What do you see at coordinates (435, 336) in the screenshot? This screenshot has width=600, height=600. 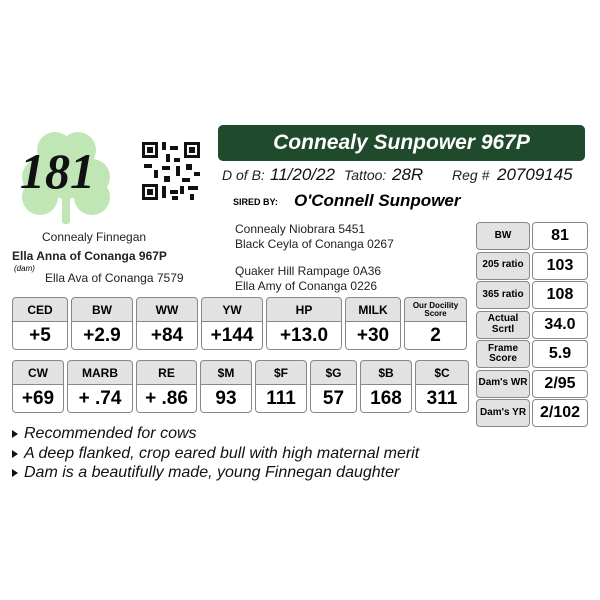 I see `epd-value: 2` at bounding box center [435, 336].